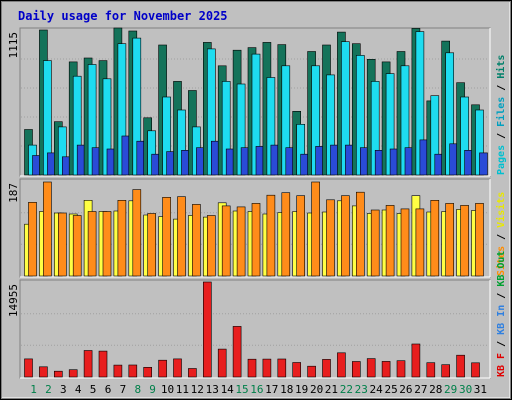  I want to click on y-max-label-kbytes: 14955, so click(13, 300).